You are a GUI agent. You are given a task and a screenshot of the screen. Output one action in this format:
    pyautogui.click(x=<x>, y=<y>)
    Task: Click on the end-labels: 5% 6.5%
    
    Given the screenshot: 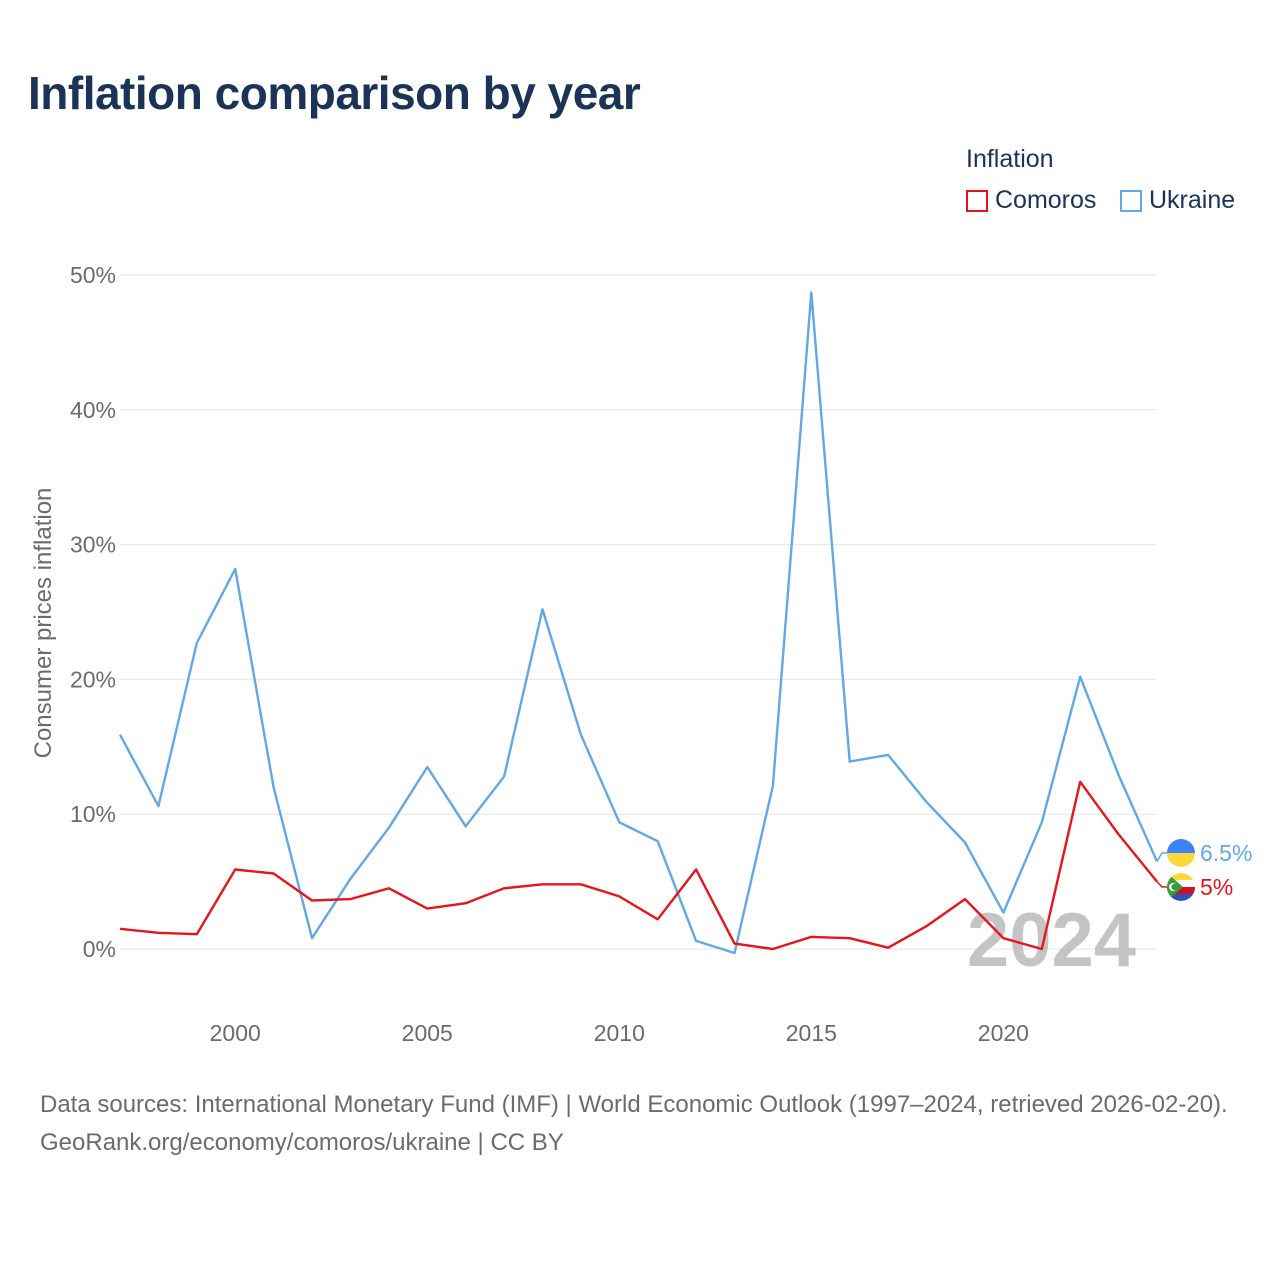 What is the action you would take?
    pyautogui.click(x=1204, y=870)
    